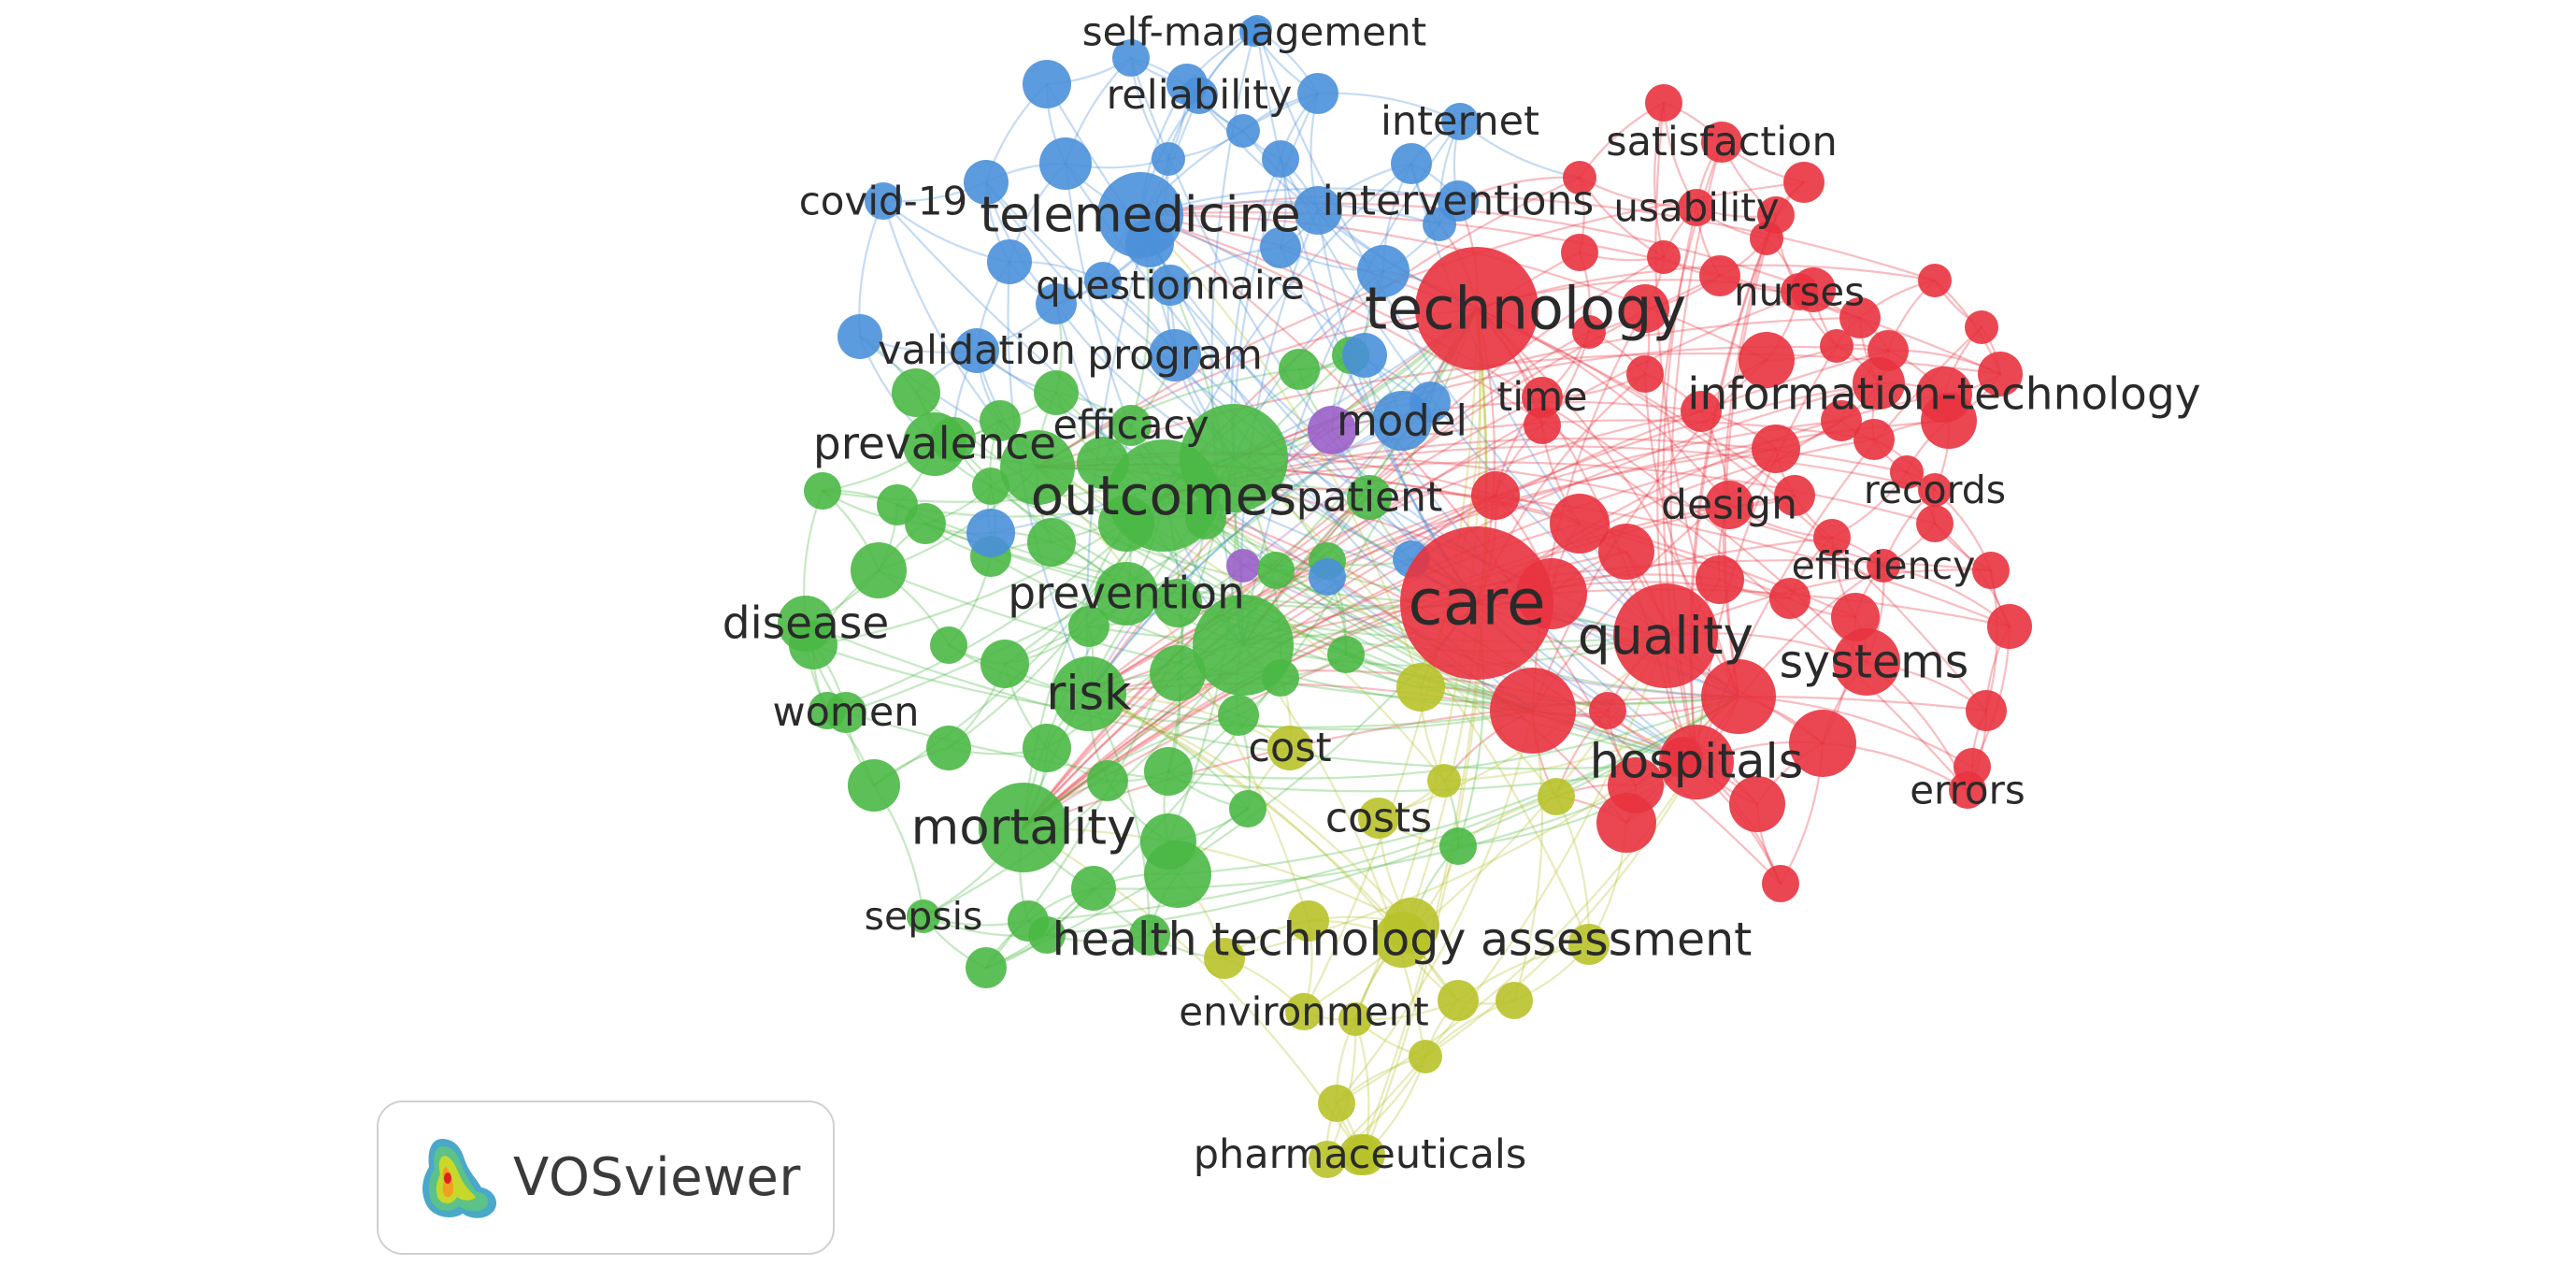 The width and height of the screenshot is (2576, 1266). I want to click on label-systems: systems, so click(1874, 662).